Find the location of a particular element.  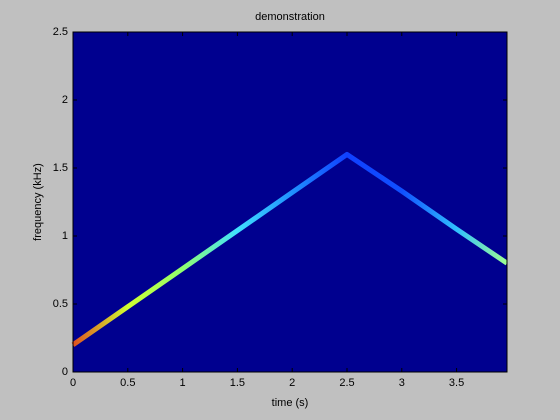

y-tick-label: 2.5 is located at coordinates (60, 32).